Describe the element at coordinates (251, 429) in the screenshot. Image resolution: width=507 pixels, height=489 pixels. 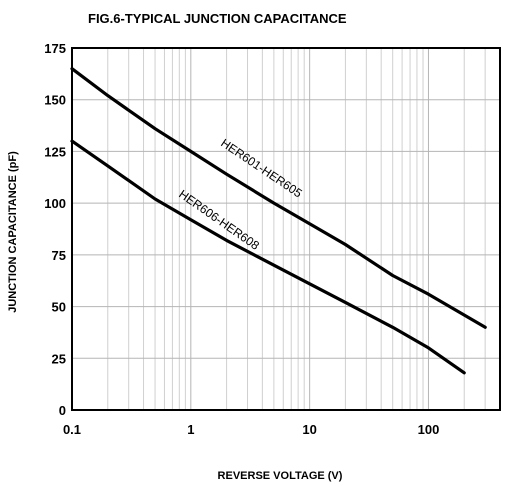
I see `x-tick-labels: 0.1 1 10 100` at that location.